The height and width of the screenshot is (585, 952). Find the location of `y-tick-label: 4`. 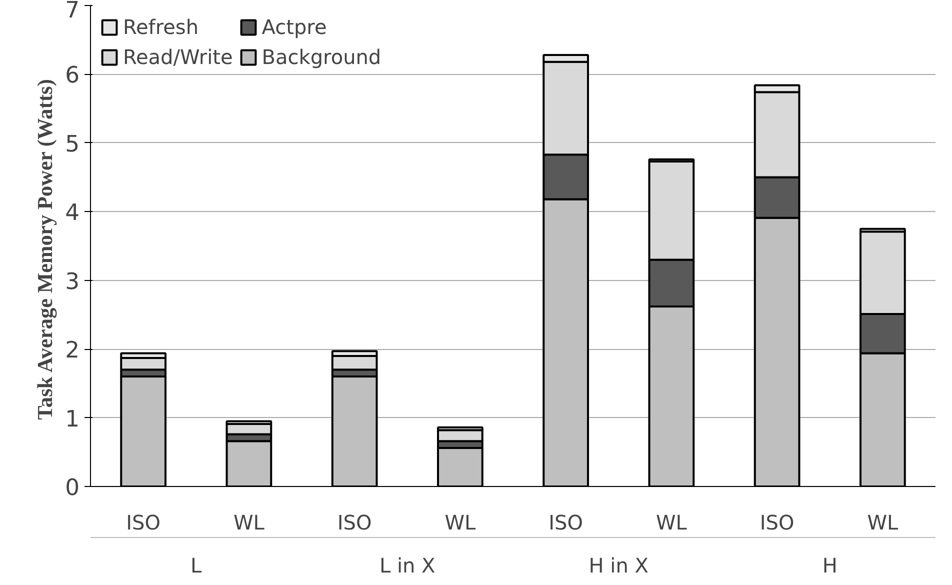

y-tick-label: 4 is located at coordinates (72, 213).